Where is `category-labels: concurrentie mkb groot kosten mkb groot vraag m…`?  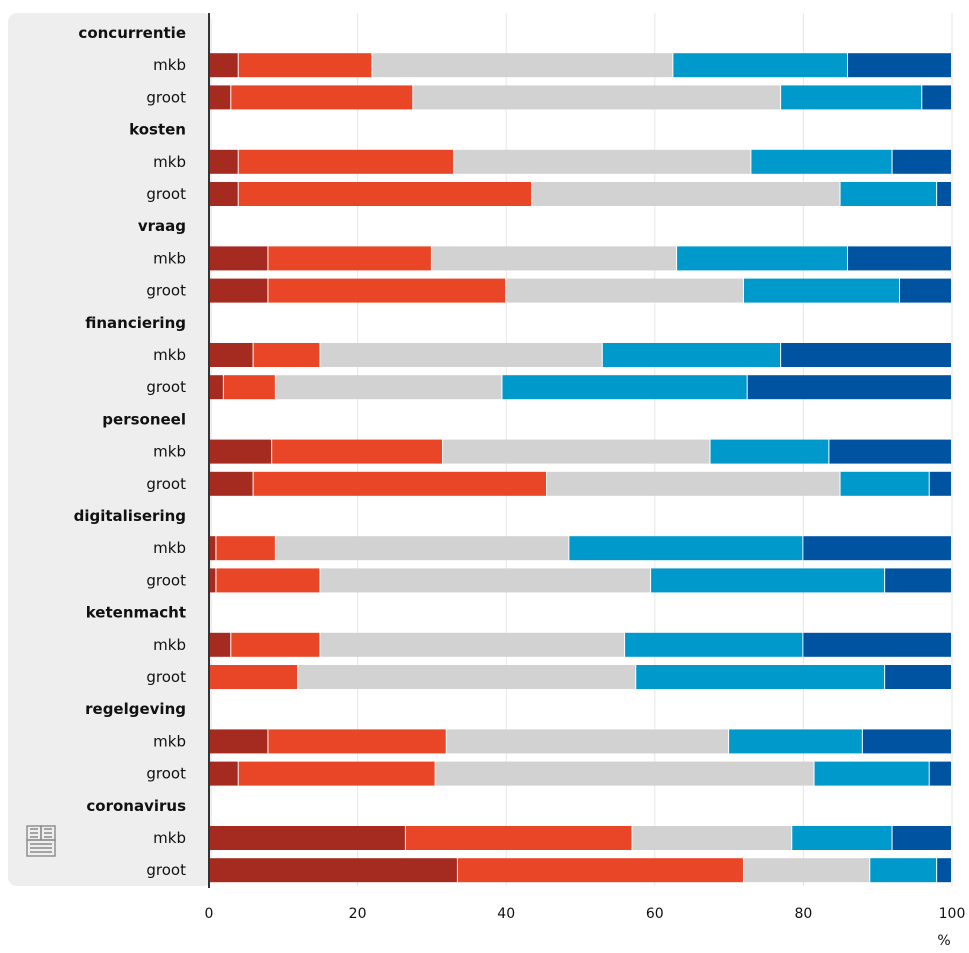
category-labels: concurrentie mkb groot kosten mkb groot vraag m… is located at coordinates (130, 451).